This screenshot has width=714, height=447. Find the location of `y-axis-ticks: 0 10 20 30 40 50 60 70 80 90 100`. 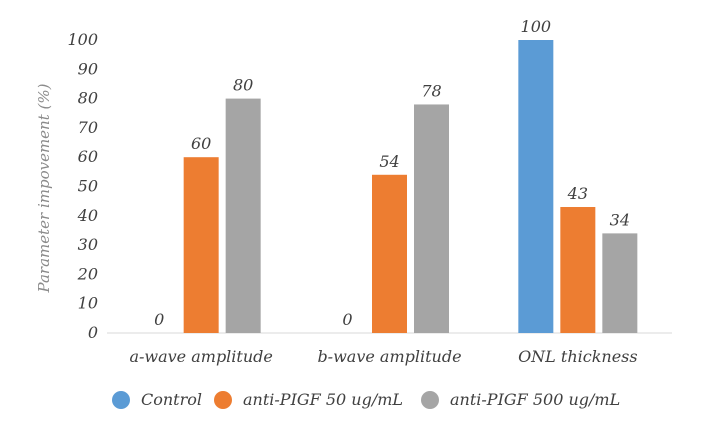

y-axis-ticks: 0 10 20 30 40 50 60 70 80 90 100 is located at coordinates (82, 186).